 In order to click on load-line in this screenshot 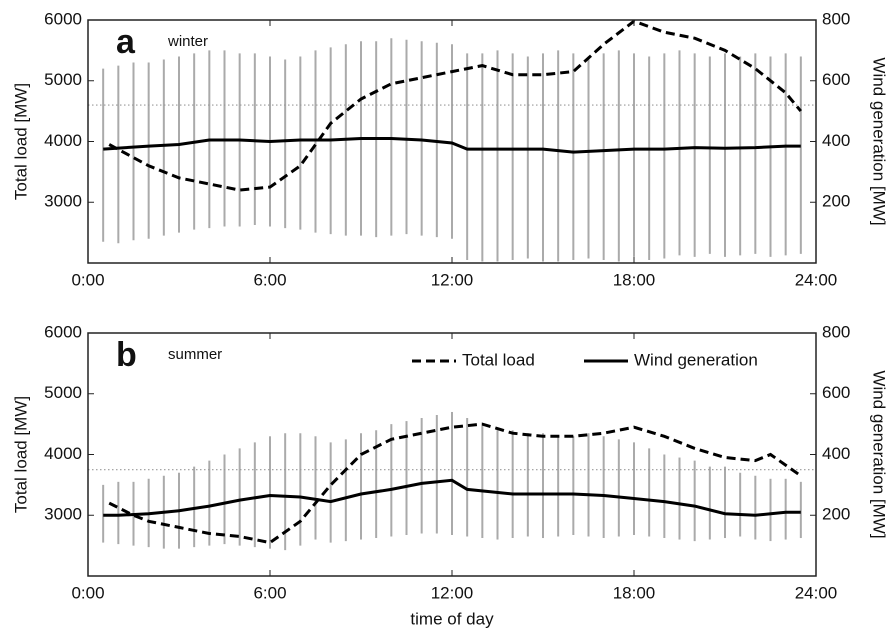, I will do `click(455, 483)`.